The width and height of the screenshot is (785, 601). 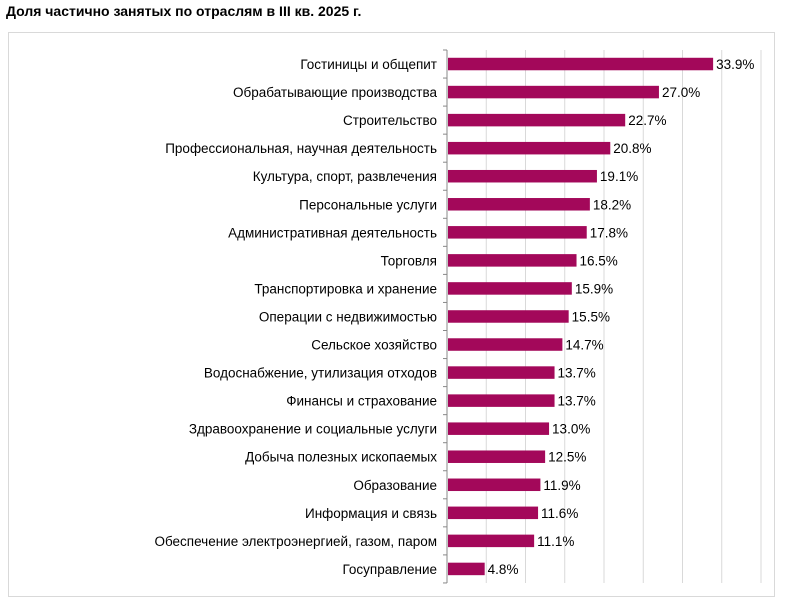 I want to click on category-label: Торговля, so click(x=409, y=260).